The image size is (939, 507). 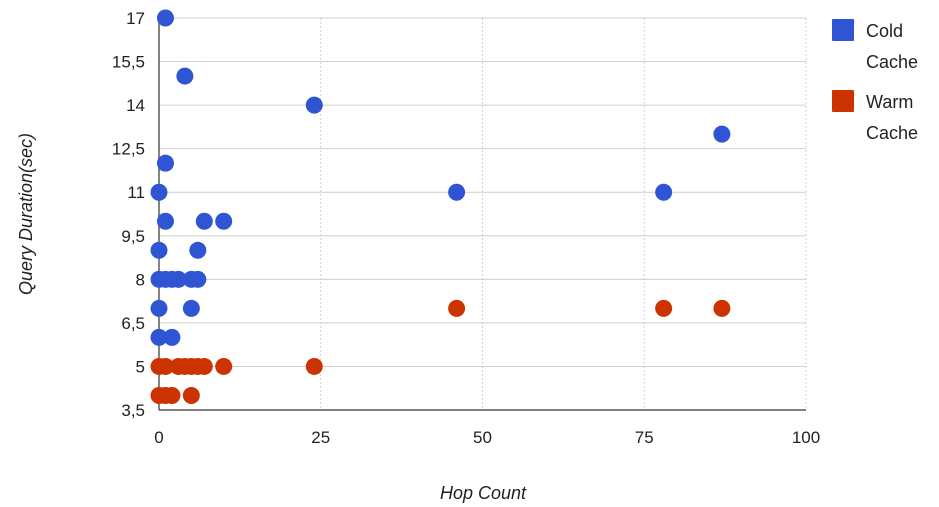 What do you see at coordinates (875, 116) in the screenshot?
I see `legend-item-warm-cache: Warm Cache` at bounding box center [875, 116].